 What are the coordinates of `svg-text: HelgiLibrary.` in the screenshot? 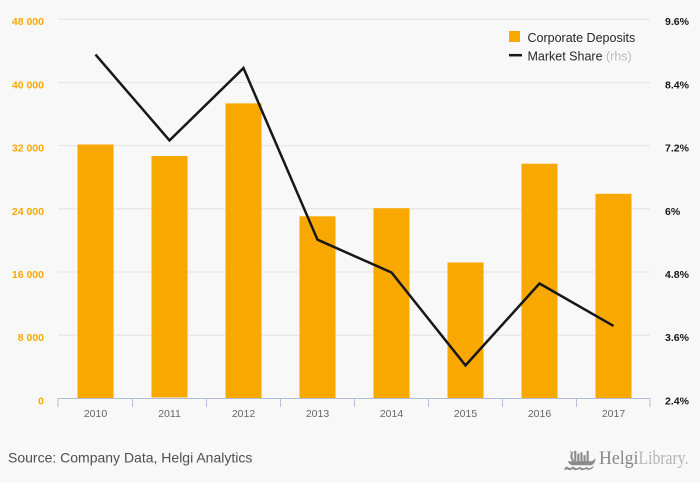 It's located at (644, 458).